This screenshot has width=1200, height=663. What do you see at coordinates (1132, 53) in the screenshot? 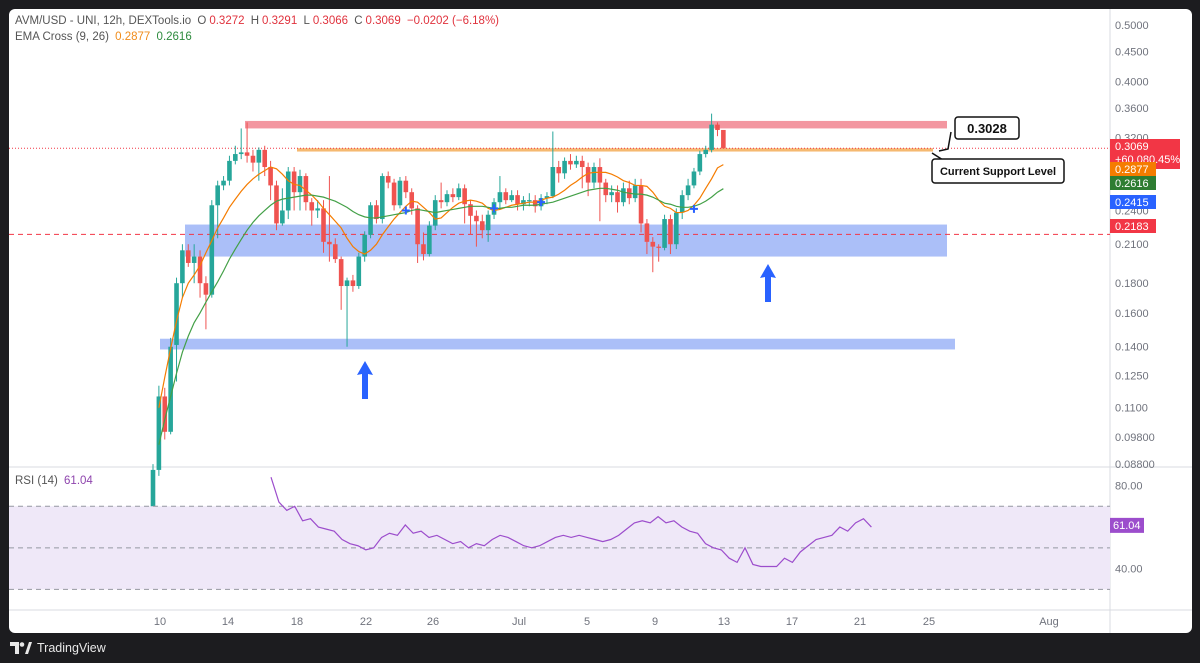
I see `price-tick-label: 0.4500` at bounding box center [1132, 53].